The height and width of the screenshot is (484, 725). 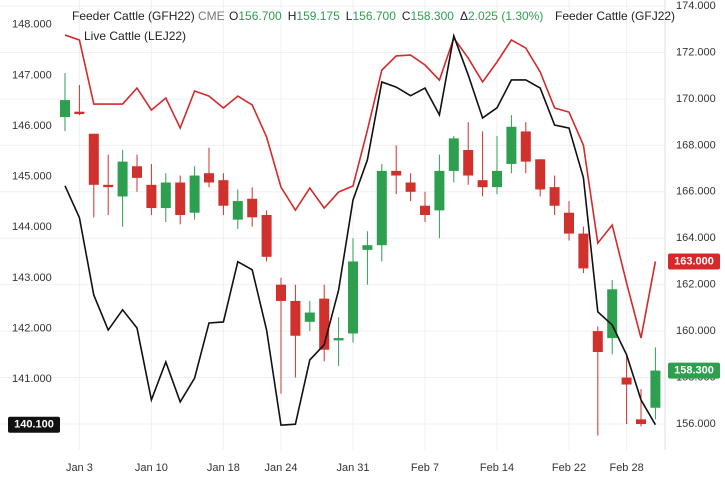 What do you see at coordinates (505, 16) in the screenshot?
I see `info-value: 2.025 (1.30%)` at bounding box center [505, 16].